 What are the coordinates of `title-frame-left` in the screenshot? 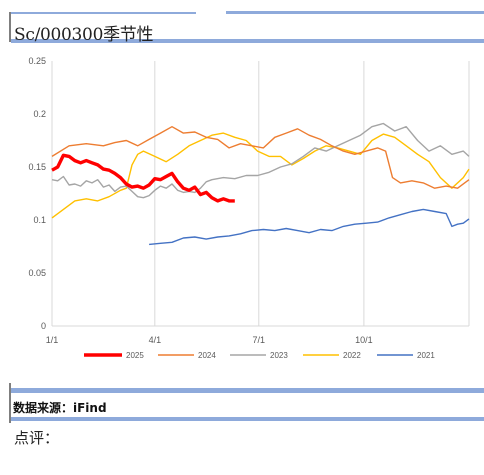 It's located at (10, 27).